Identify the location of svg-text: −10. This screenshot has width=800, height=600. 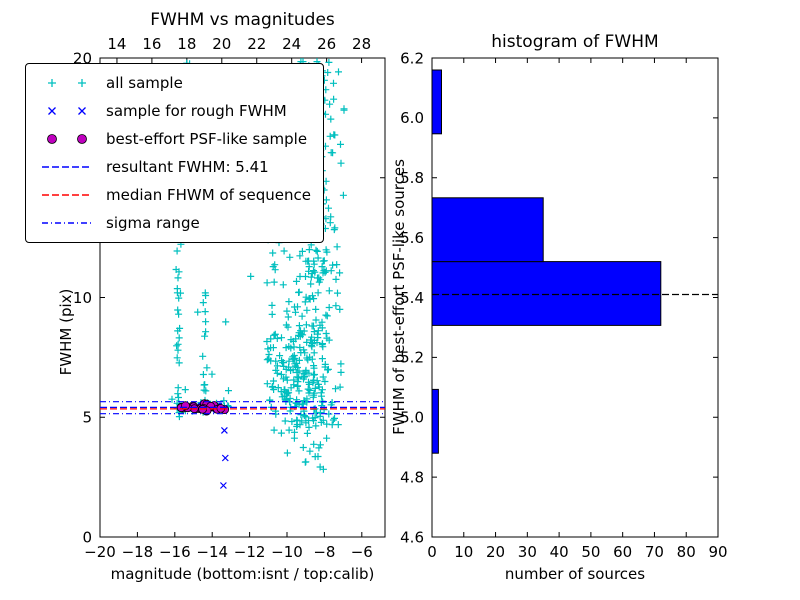
(287, 552).